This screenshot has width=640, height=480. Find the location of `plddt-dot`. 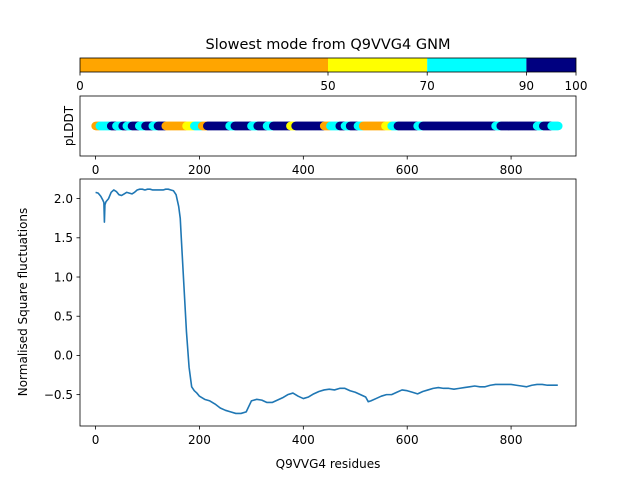

plddt-dot is located at coordinates (558, 126).